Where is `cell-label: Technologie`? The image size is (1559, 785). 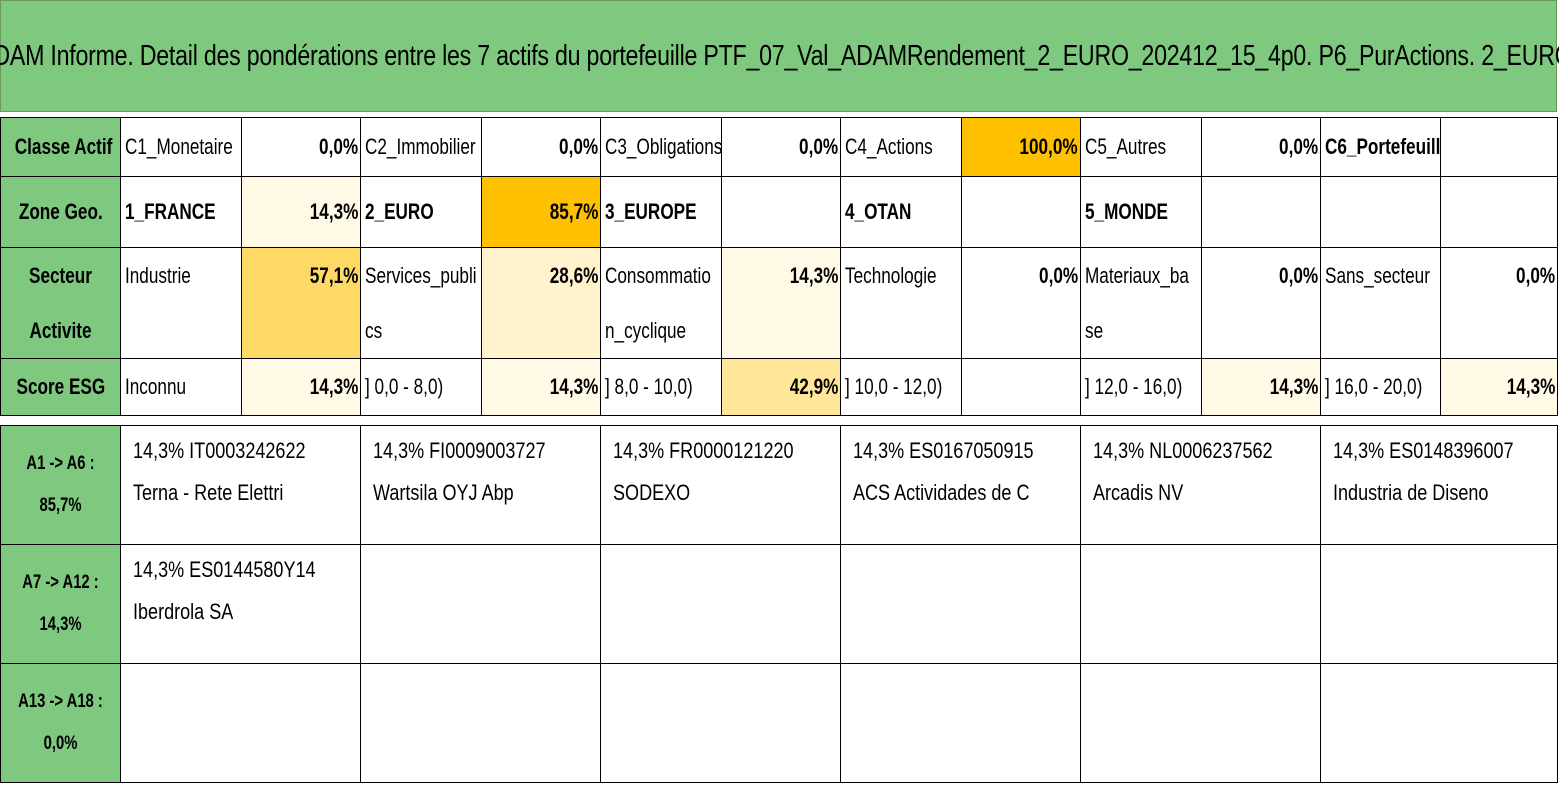
cell-label: Technologie is located at coordinates (901, 303).